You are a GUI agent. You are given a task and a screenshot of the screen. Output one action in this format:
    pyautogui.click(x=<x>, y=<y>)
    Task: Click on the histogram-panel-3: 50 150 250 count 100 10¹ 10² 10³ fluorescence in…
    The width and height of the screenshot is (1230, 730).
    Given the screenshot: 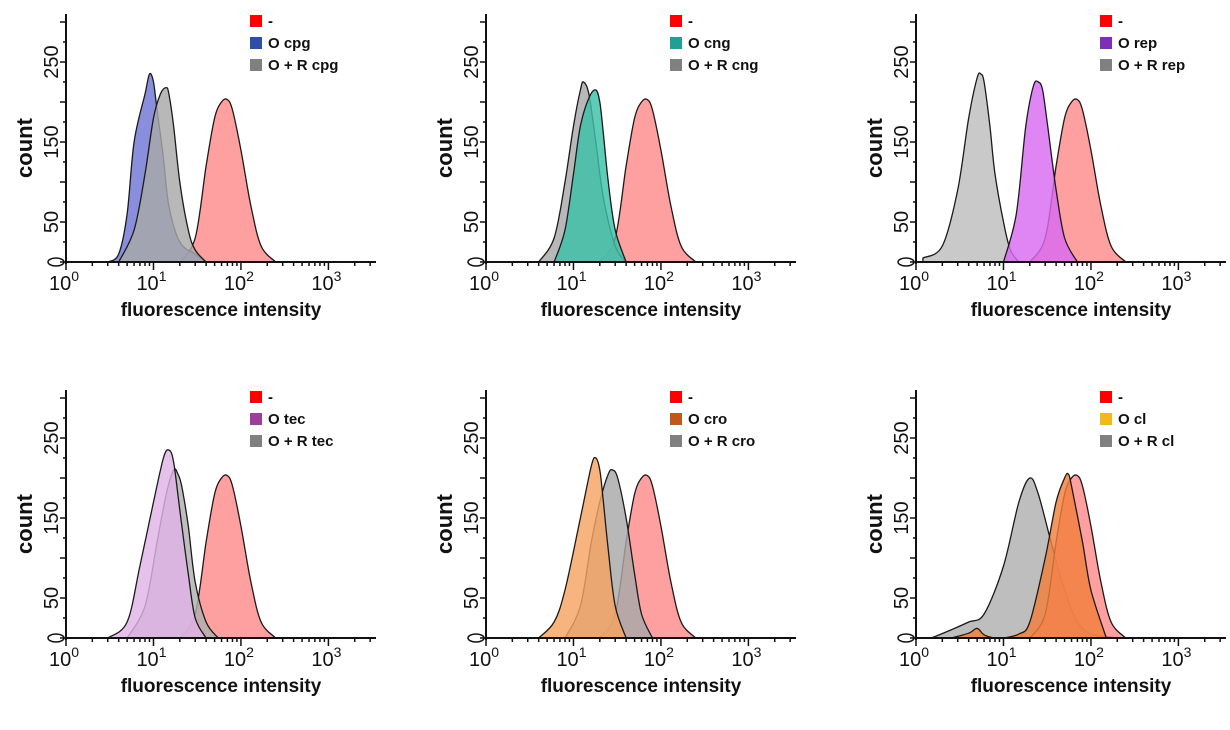 What is the action you would take?
    pyautogui.click(x=1040, y=177)
    